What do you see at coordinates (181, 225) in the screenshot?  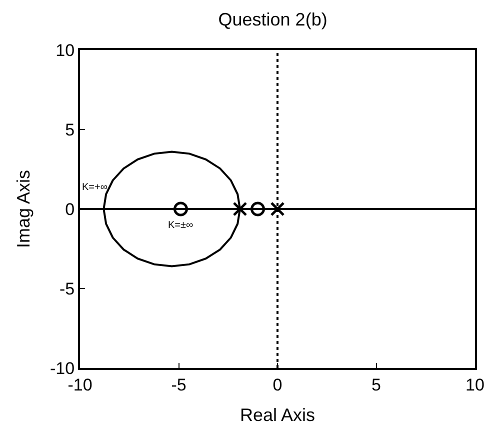 I see `annotation: K=±∞` at bounding box center [181, 225].